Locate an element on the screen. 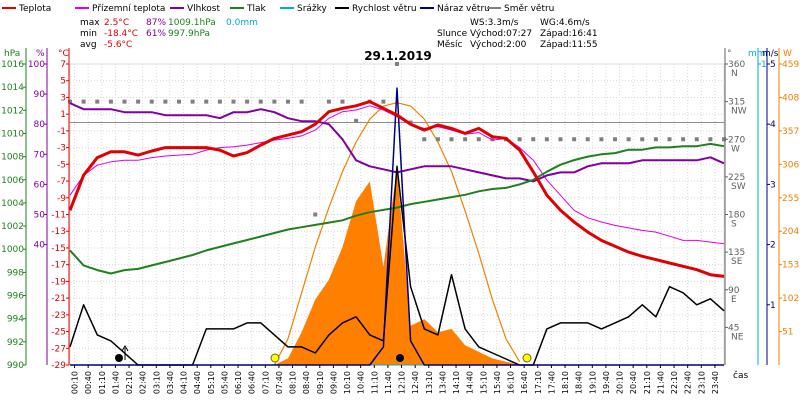  stat-value: 1009.1hPa is located at coordinates (192, 23).